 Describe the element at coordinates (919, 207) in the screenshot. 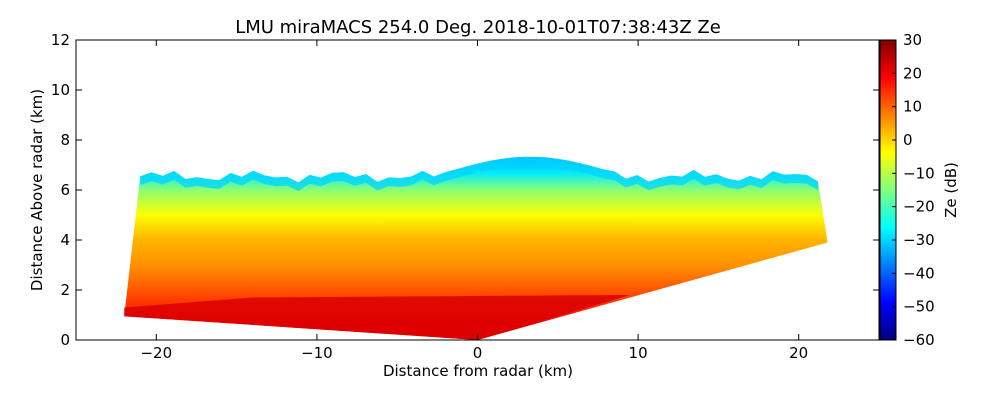

I see `colorbar-tick-label: −20` at that location.